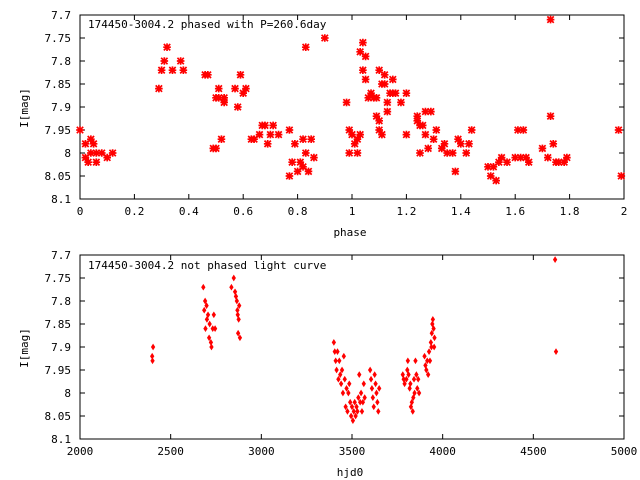  Describe the element at coordinates (24, 348) in the screenshot. I see `unphased-y-axis-label: I[mag]` at that location.